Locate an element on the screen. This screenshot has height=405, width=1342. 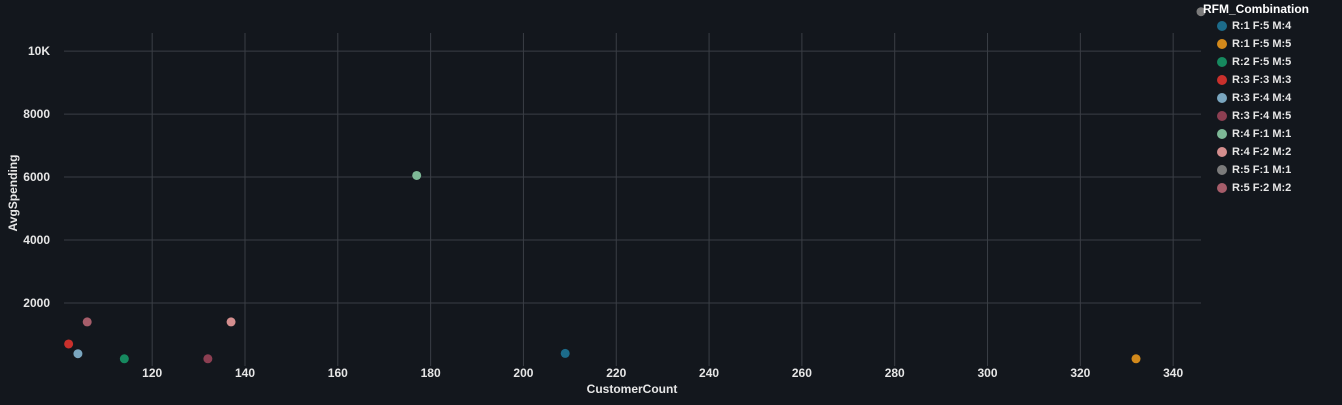
y-tick-label: 10K is located at coordinates (39, 51).